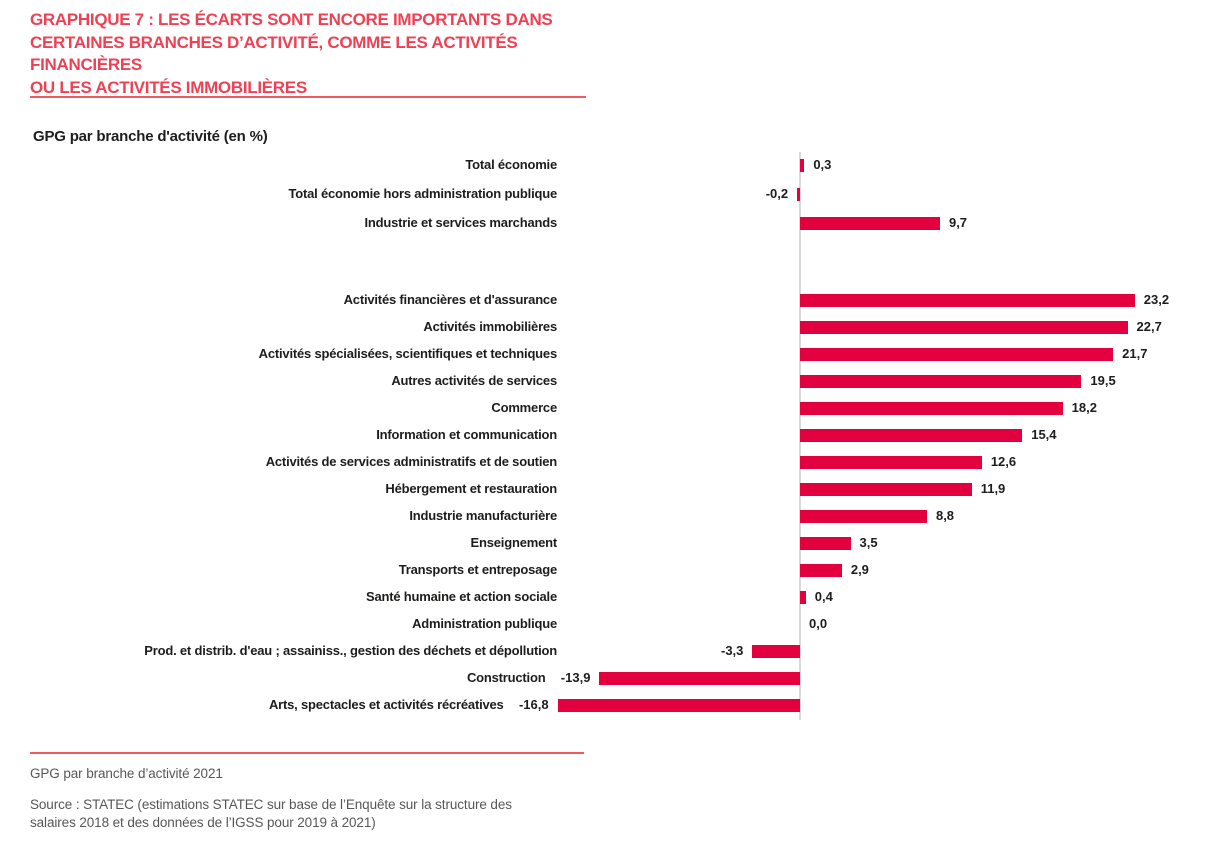  What do you see at coordinates (612, 624) in the screenshot?
I see `bar-row: Administration publique 0,0` at bounding box center [612, 624].